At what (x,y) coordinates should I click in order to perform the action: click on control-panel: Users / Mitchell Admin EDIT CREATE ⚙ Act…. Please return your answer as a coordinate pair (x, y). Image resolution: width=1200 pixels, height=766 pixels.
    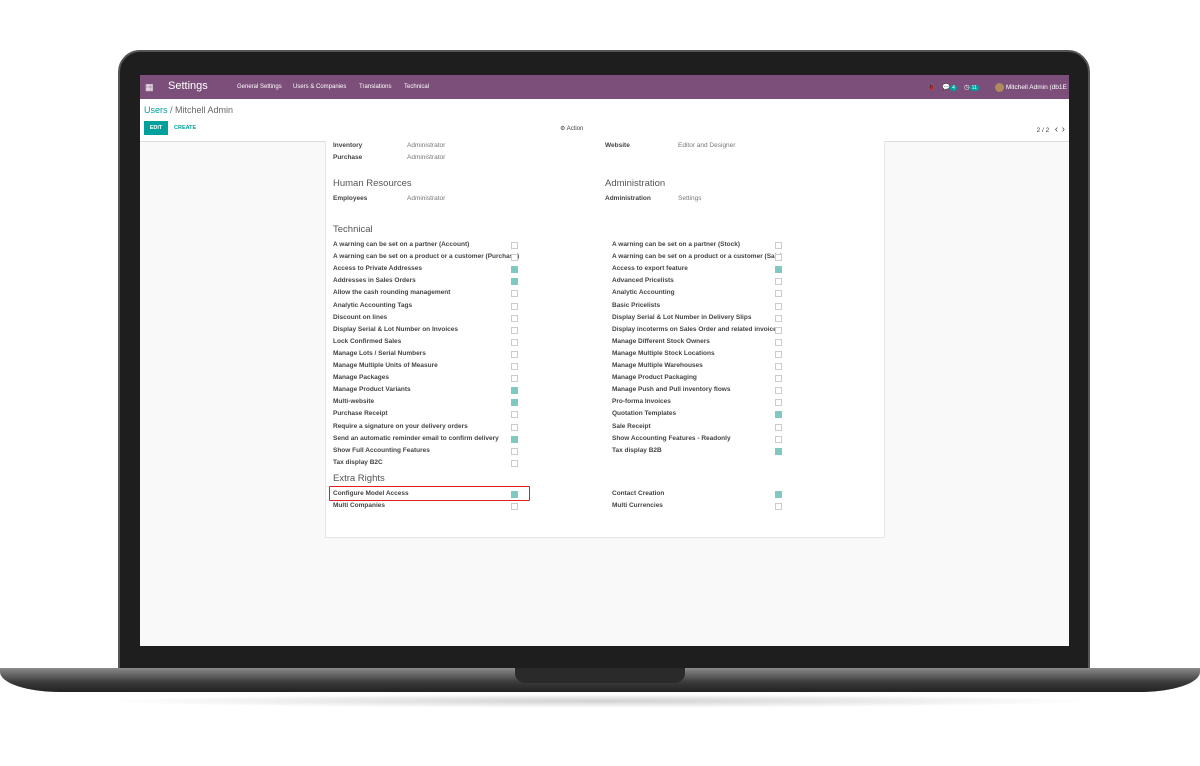
    Looking at the image, I should click on (604, 120).